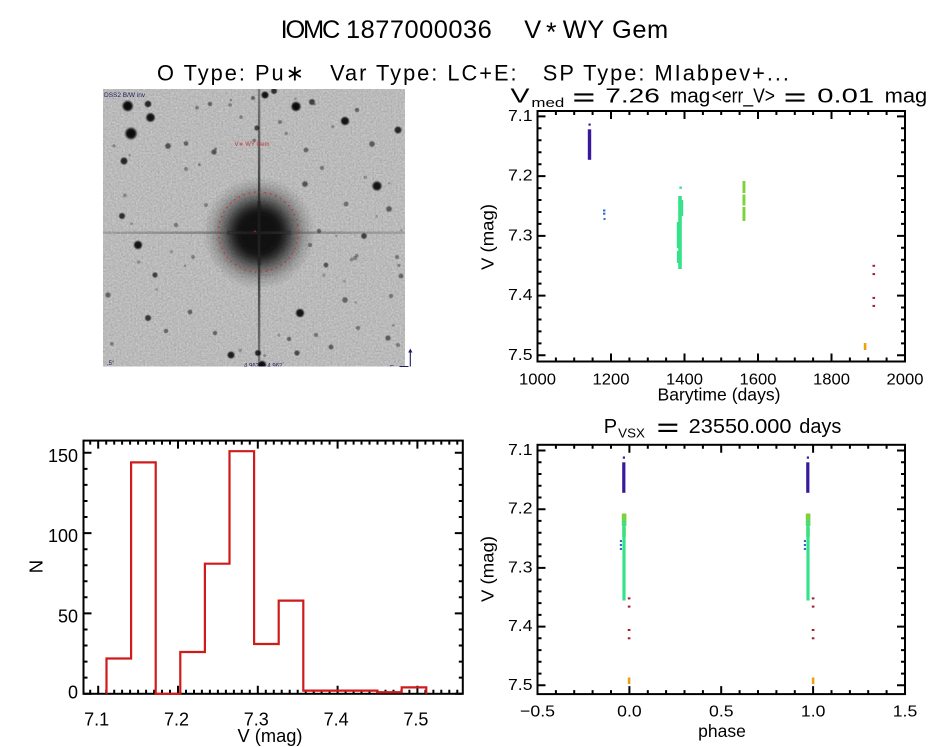 The image size is (944, 747). Describe the element at coordinates (905, 712) in the screenshot. I see `svg-text: 1.5` at that location.